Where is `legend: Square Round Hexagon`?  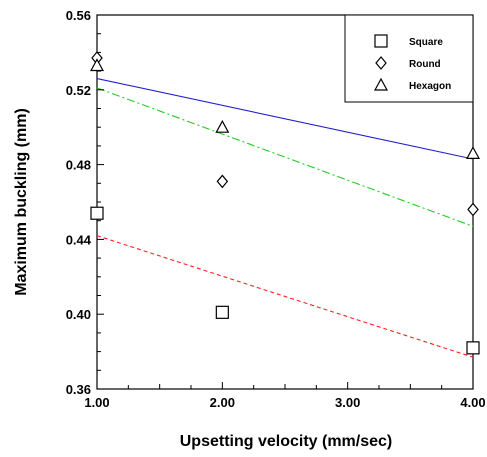
legend: Square Round Hexagon is located at coordinates (409, 58).